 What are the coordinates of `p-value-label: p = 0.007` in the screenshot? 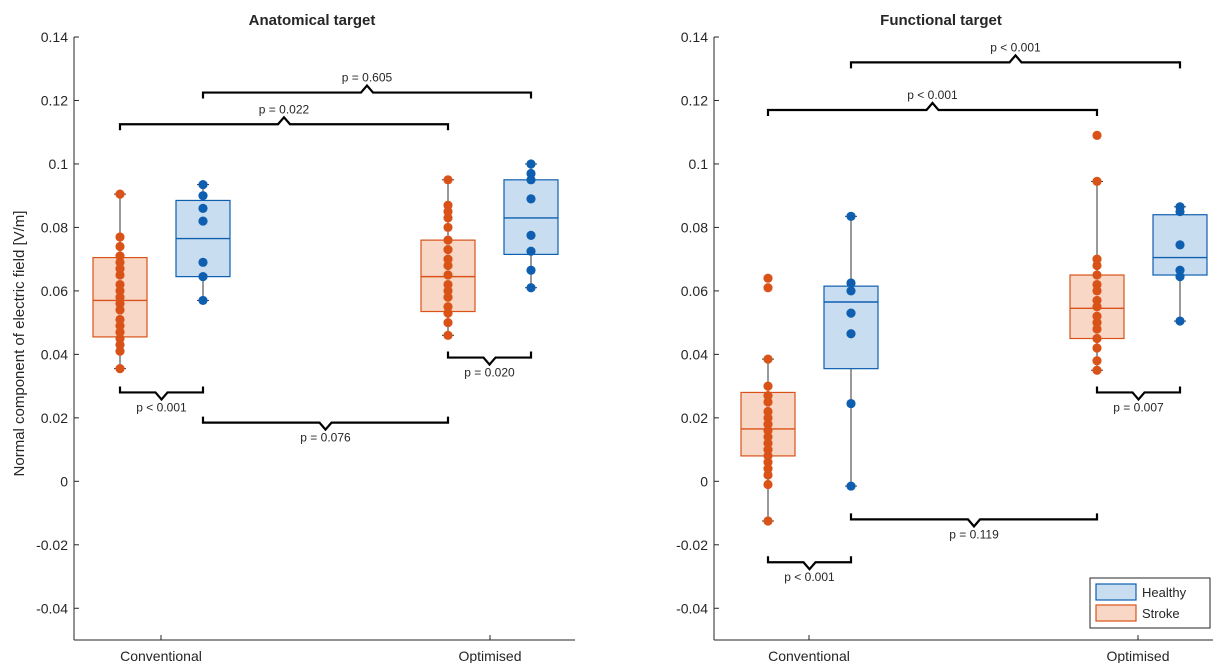 It's located at (1138, 407).